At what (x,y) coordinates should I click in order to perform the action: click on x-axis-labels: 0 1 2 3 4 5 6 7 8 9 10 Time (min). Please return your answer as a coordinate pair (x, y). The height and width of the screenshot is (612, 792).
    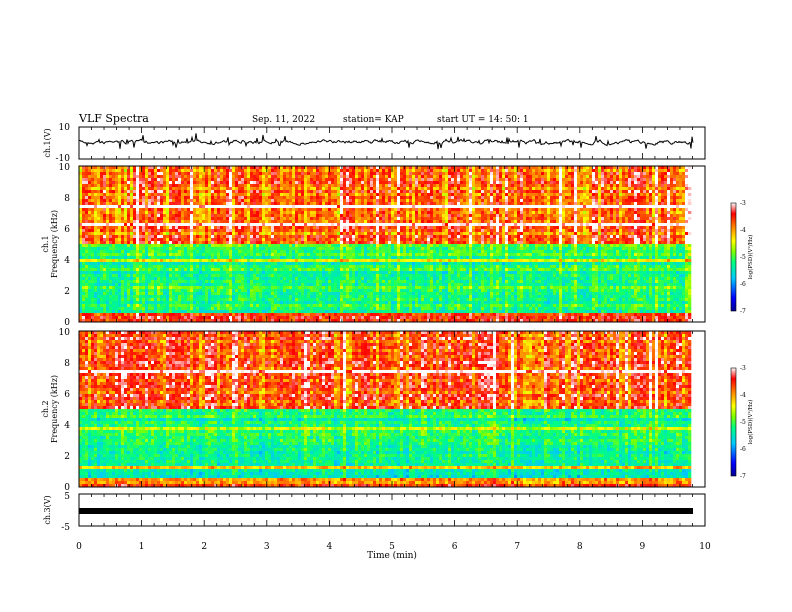
    Looking at the image, I should click on (393, 551).